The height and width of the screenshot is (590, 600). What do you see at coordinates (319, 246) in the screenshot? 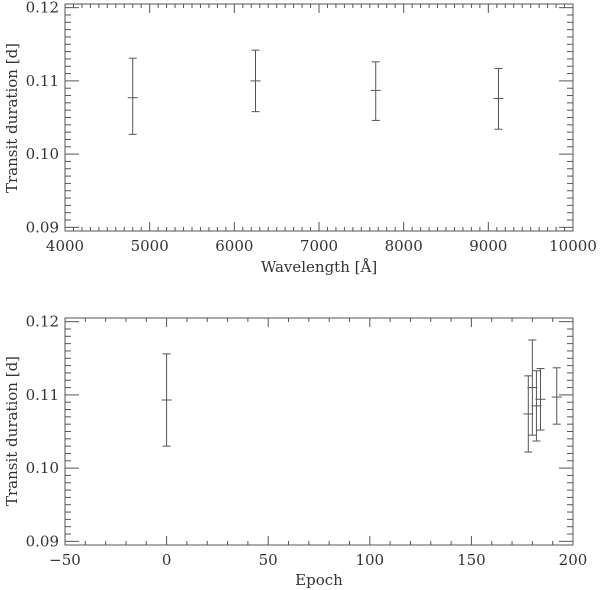
I see `x-tick-label: 7000` at bounding box center [319, 246].